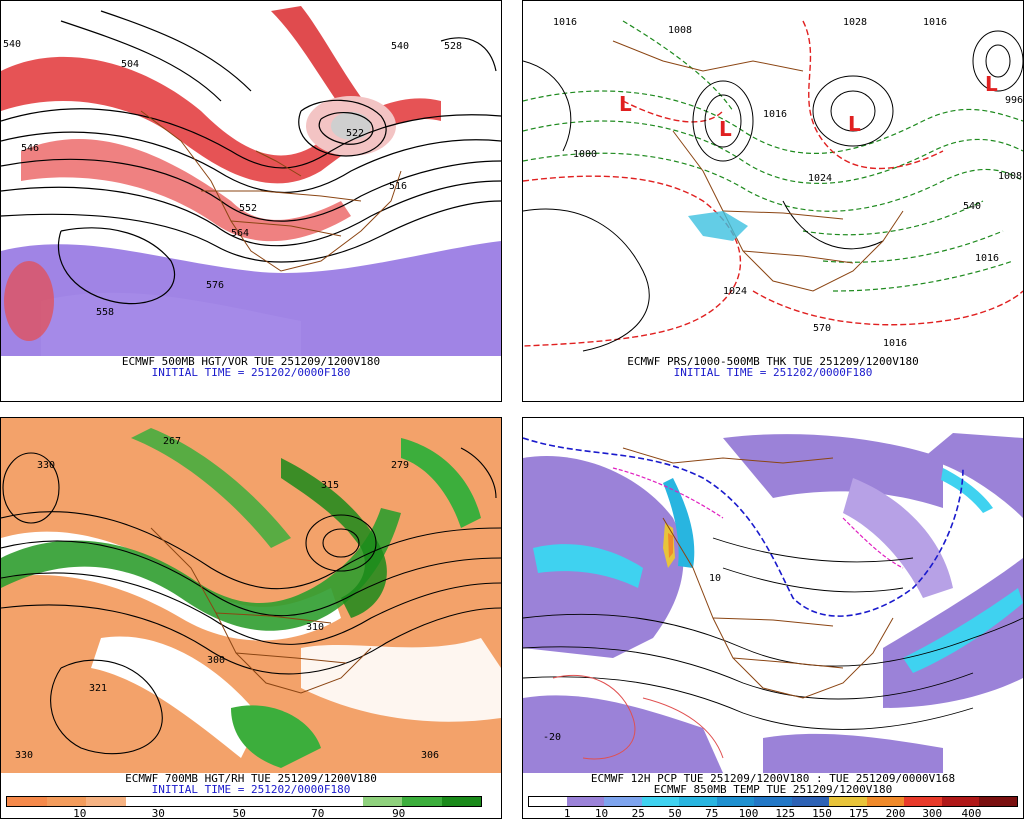  I want to click on panel-title: ECMWF 700MB HGT/RH TUE 251209/1200V180, so click(251, 778).